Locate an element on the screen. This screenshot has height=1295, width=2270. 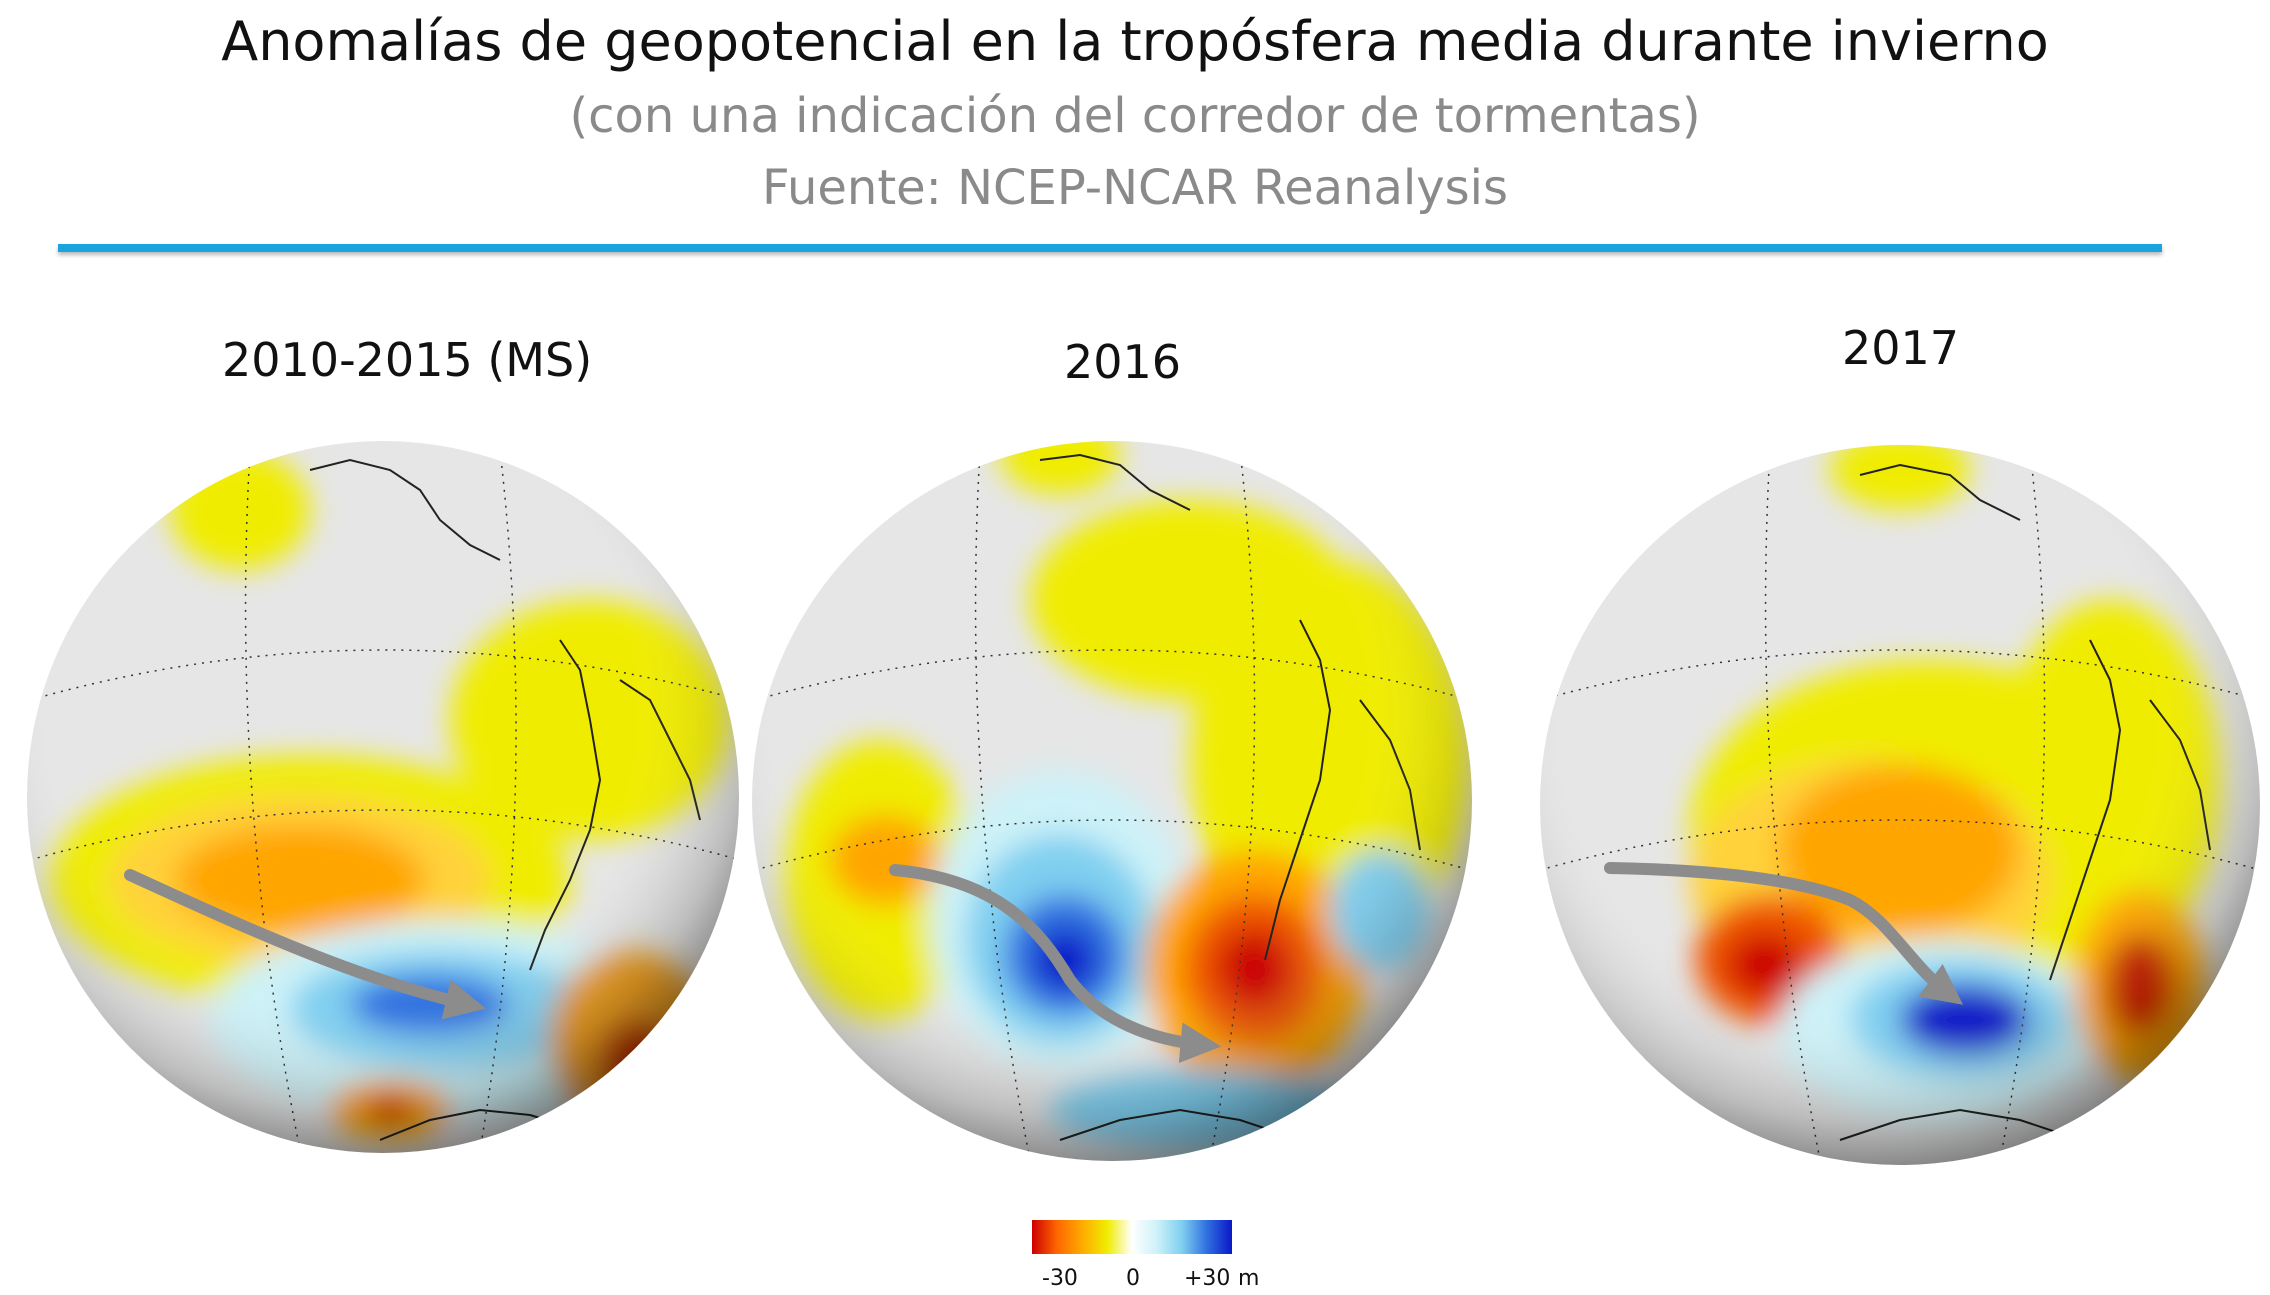
colorbar-mid-label: 0 is located at coordinates (1133, 1278).